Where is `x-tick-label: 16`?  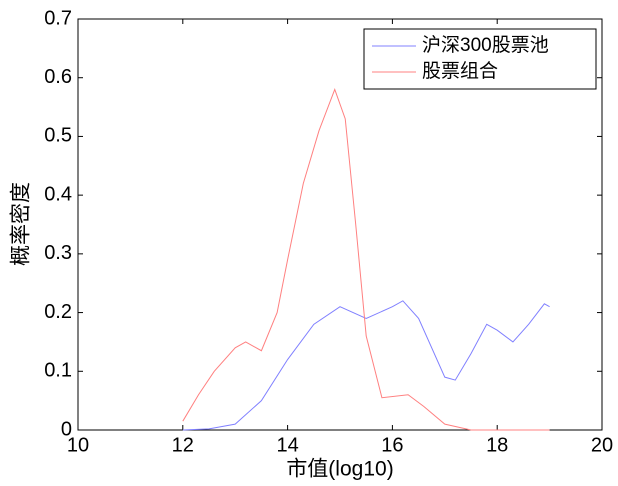 x-tick-label: 16 is located at coordinates (392, 445).